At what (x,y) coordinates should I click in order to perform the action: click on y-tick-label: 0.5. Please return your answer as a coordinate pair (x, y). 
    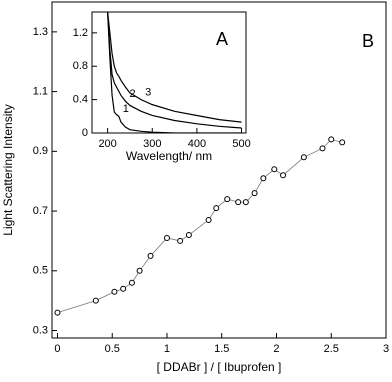
    Looking at the image, I should click on (40, 271).